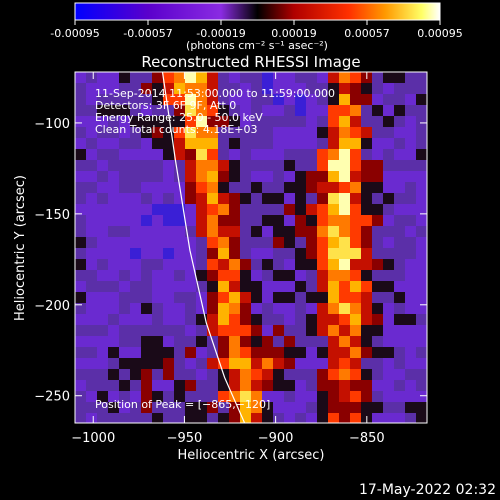 This screenshot has height=500, width=500. Describe the element at coordinates (147, 33) in the screenshot. I see `colorbar-tick-label: -0.00057` at that location.